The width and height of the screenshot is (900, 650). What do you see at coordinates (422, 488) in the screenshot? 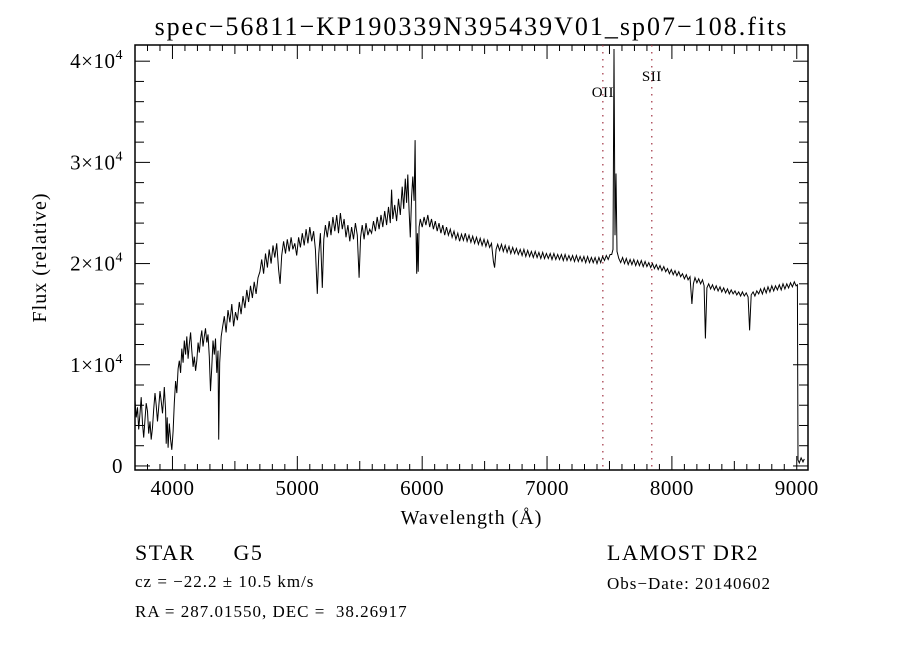
I see `x-tick-label: 6000` at bounding box center [422, 488].